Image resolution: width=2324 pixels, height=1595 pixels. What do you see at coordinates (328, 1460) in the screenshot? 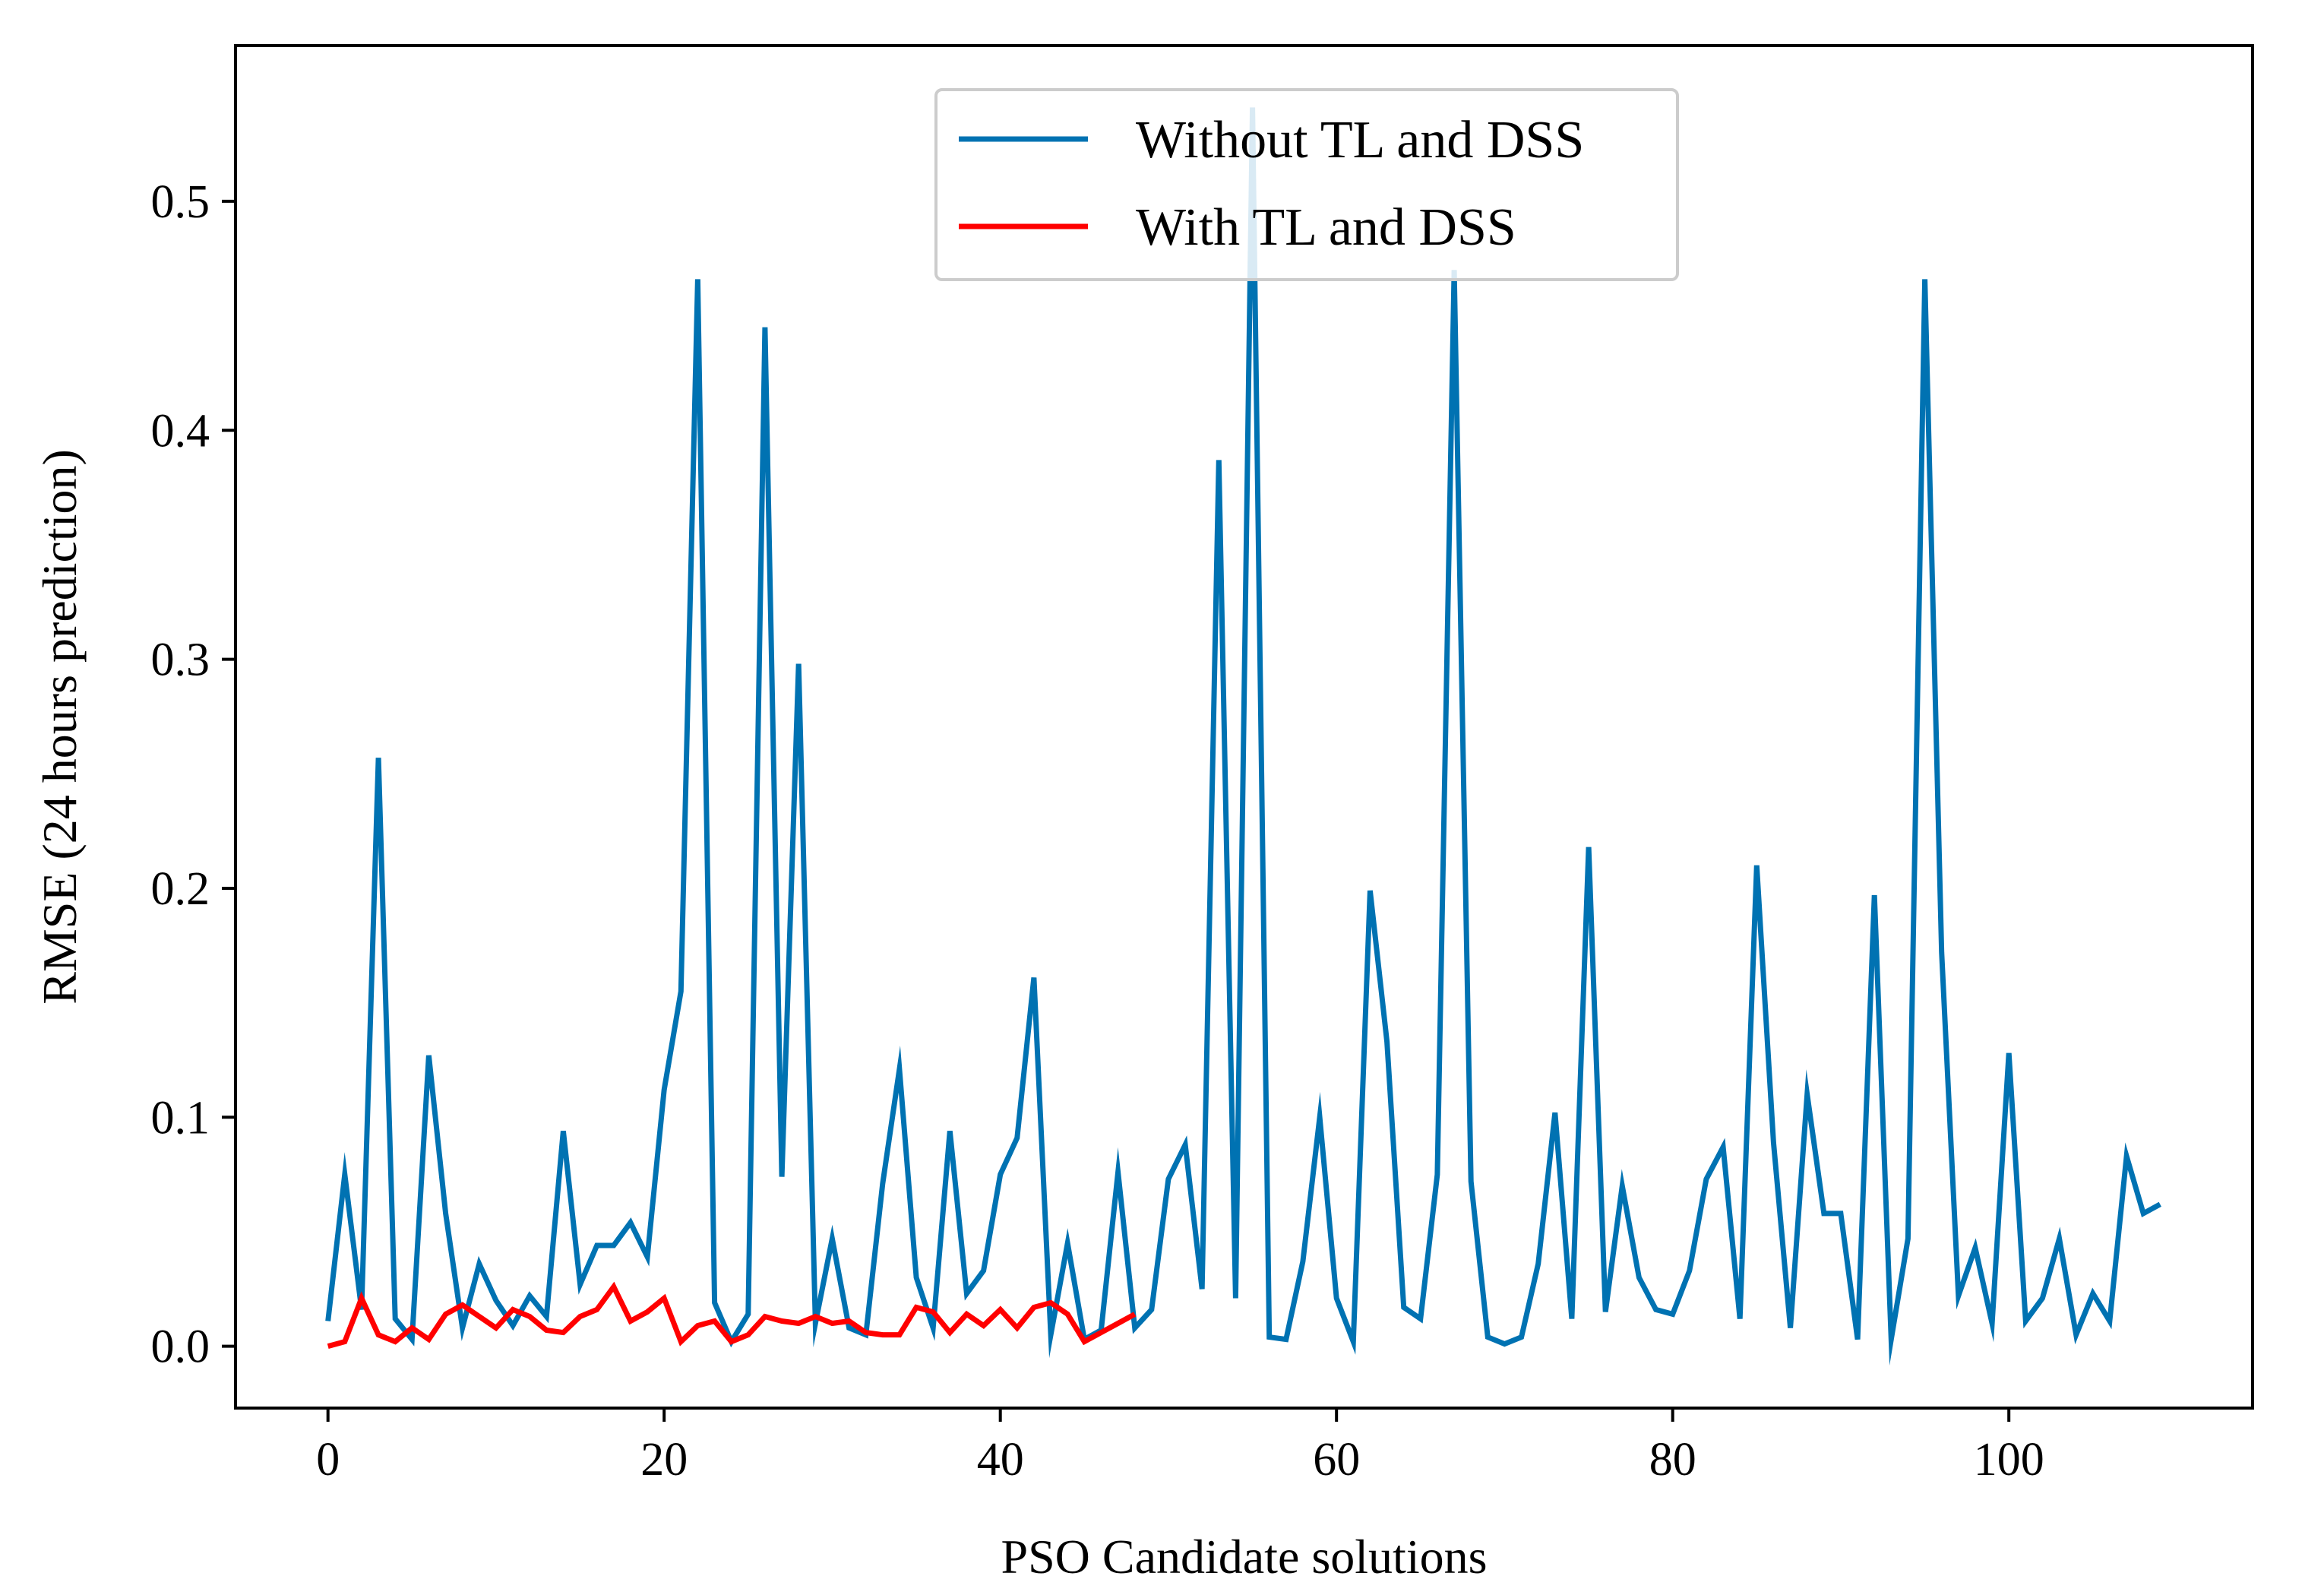
I see `x-tick-label: 0` at bounding box center [328, 1460].